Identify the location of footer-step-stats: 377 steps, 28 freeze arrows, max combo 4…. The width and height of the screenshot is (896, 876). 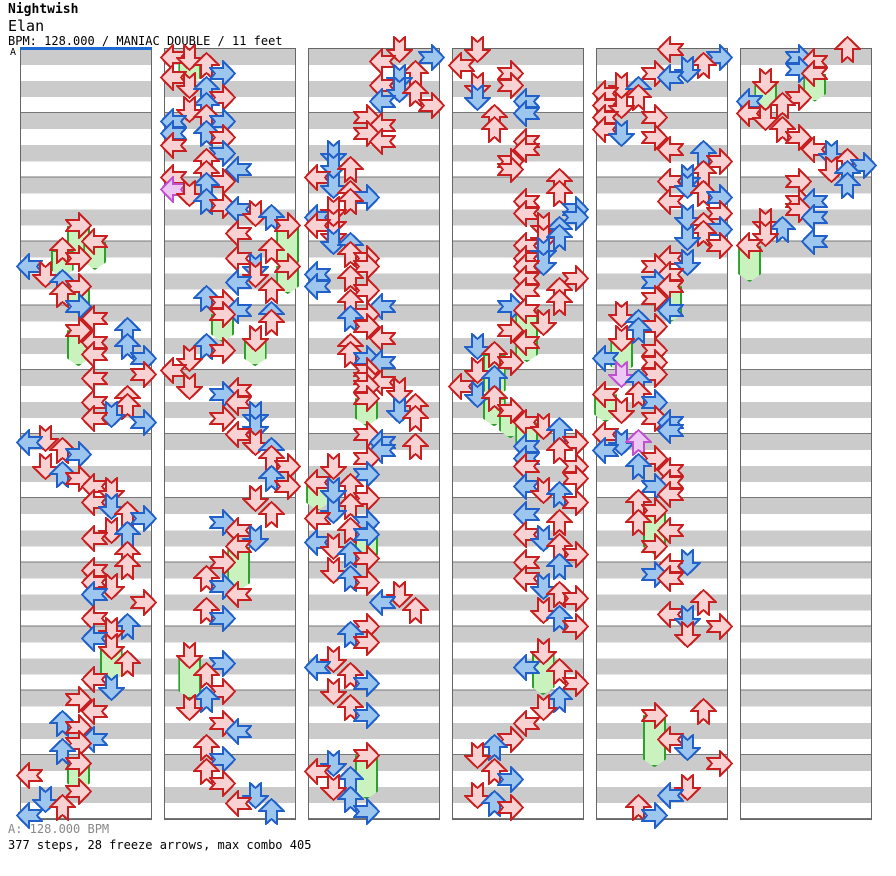
(160, 845).